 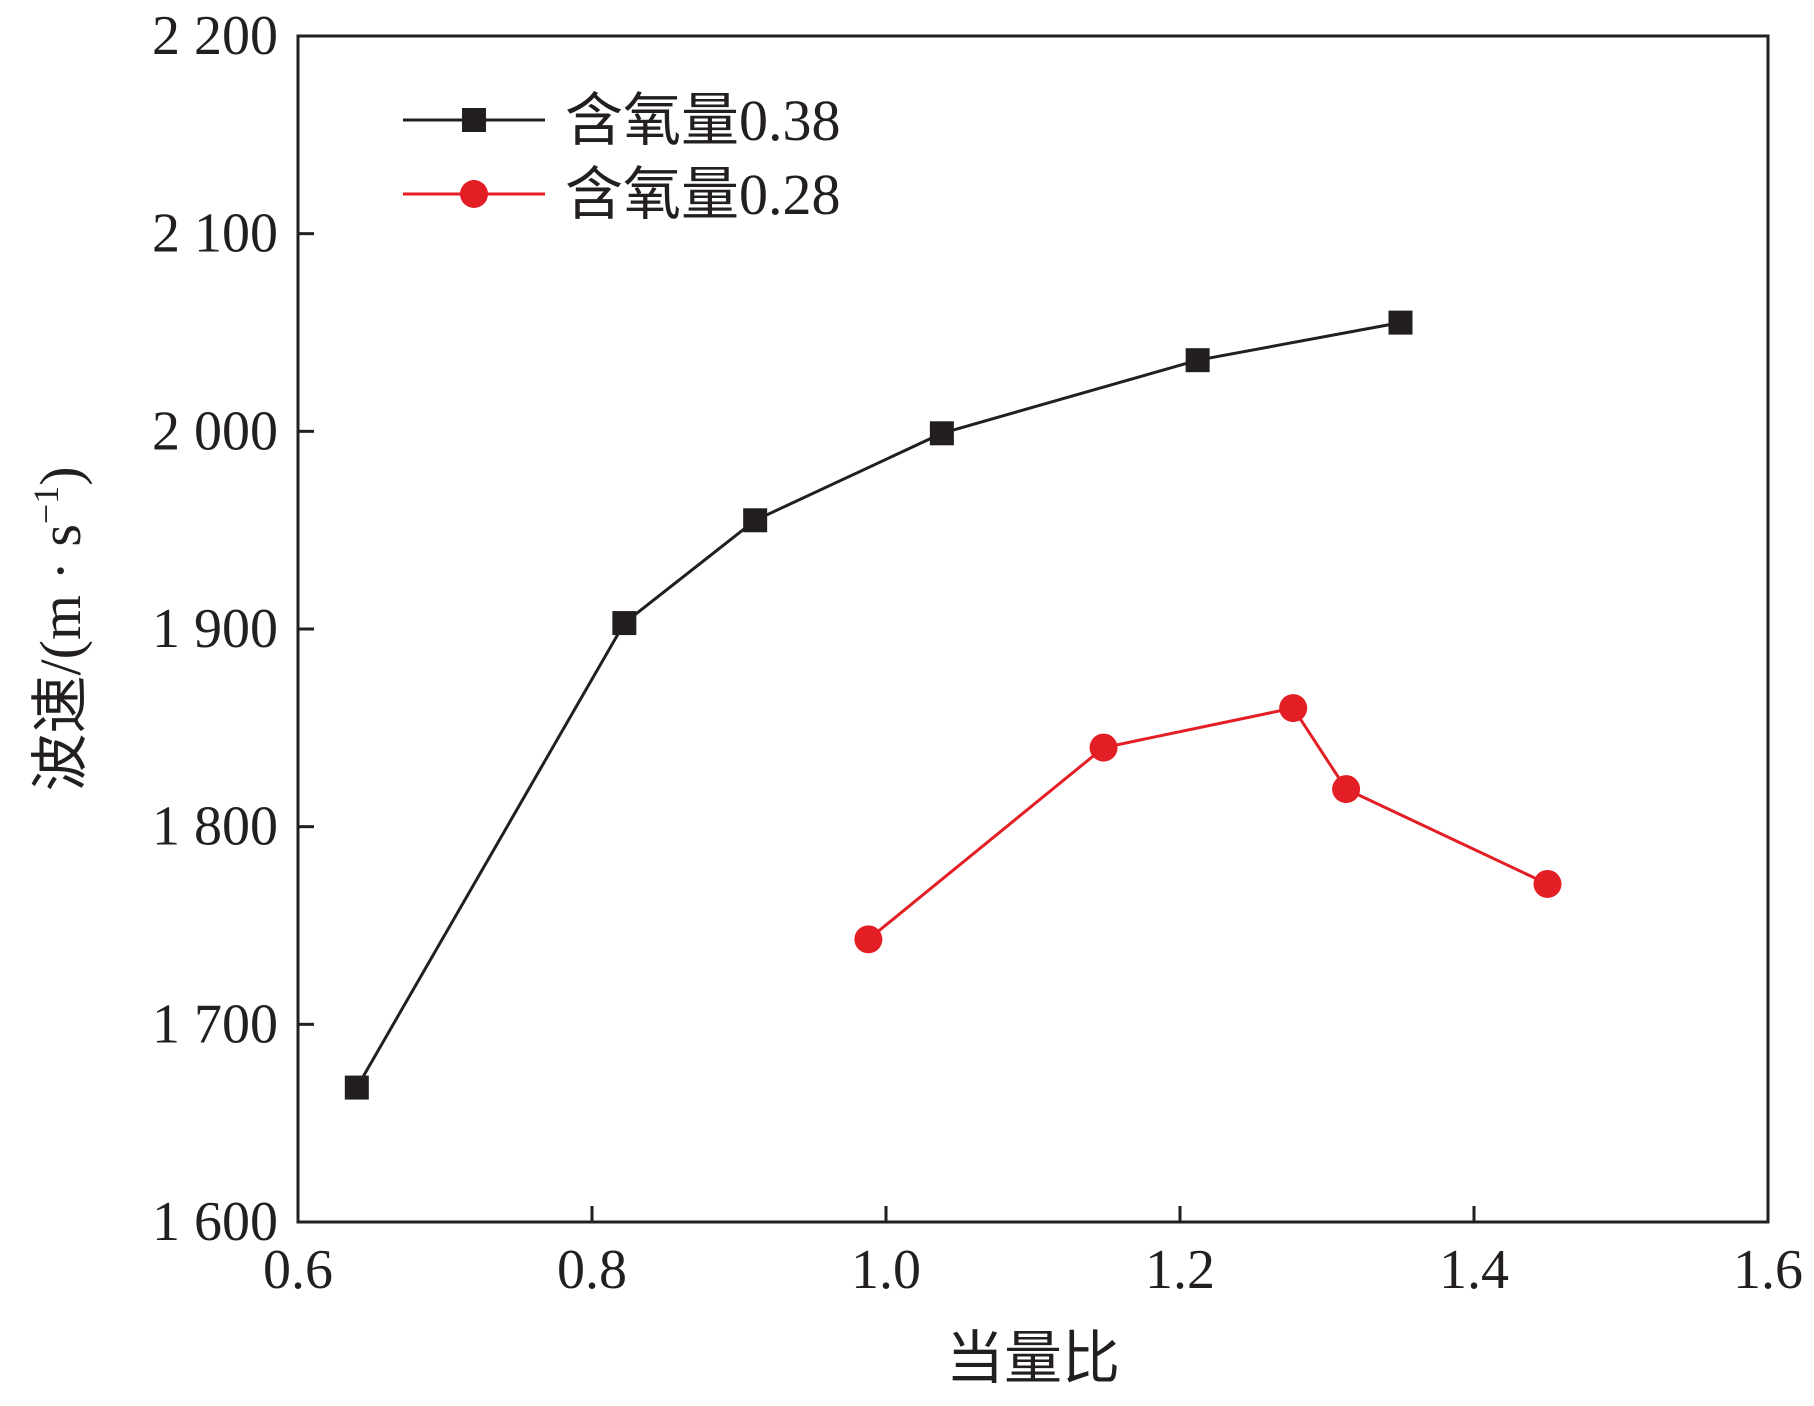 What do you see at coordinates (215, 1222) in the screenshot?
I see `y-tick-label: 1 600` at bounding box center [215, 1222].